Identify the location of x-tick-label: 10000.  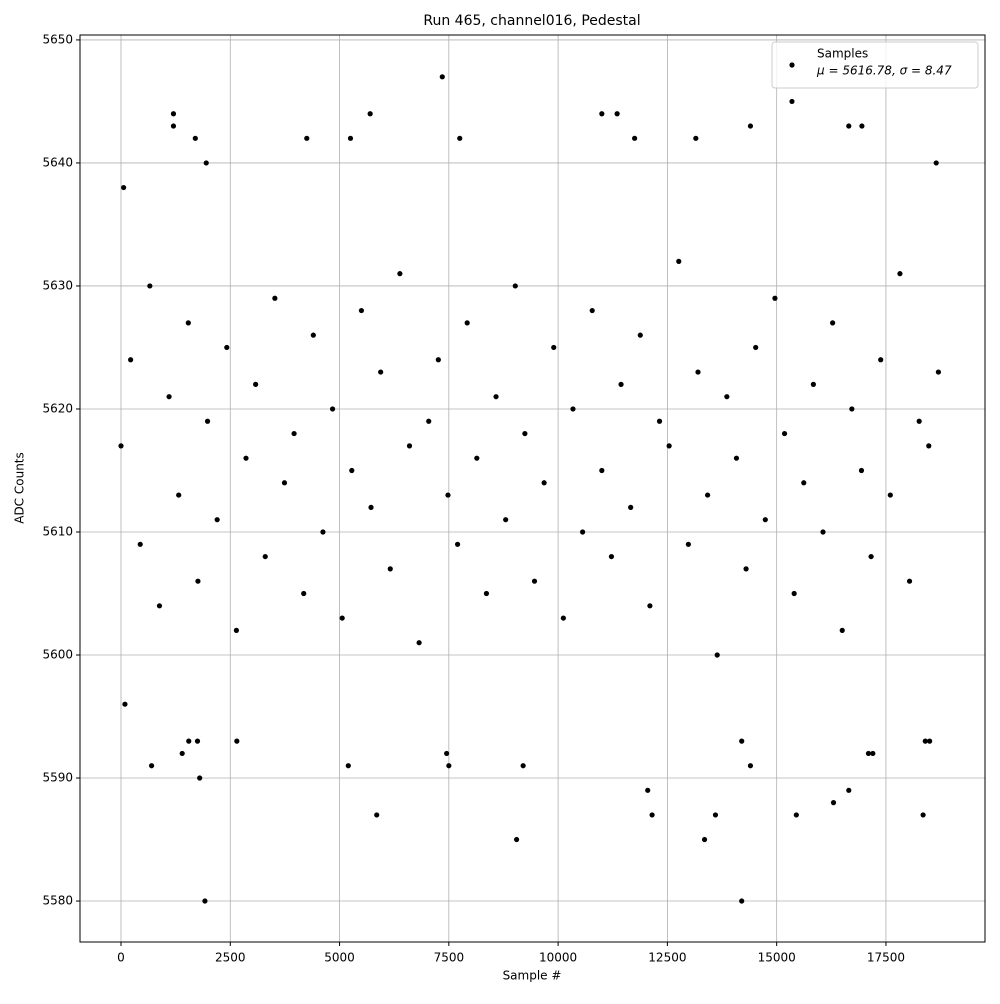
(558, 958).